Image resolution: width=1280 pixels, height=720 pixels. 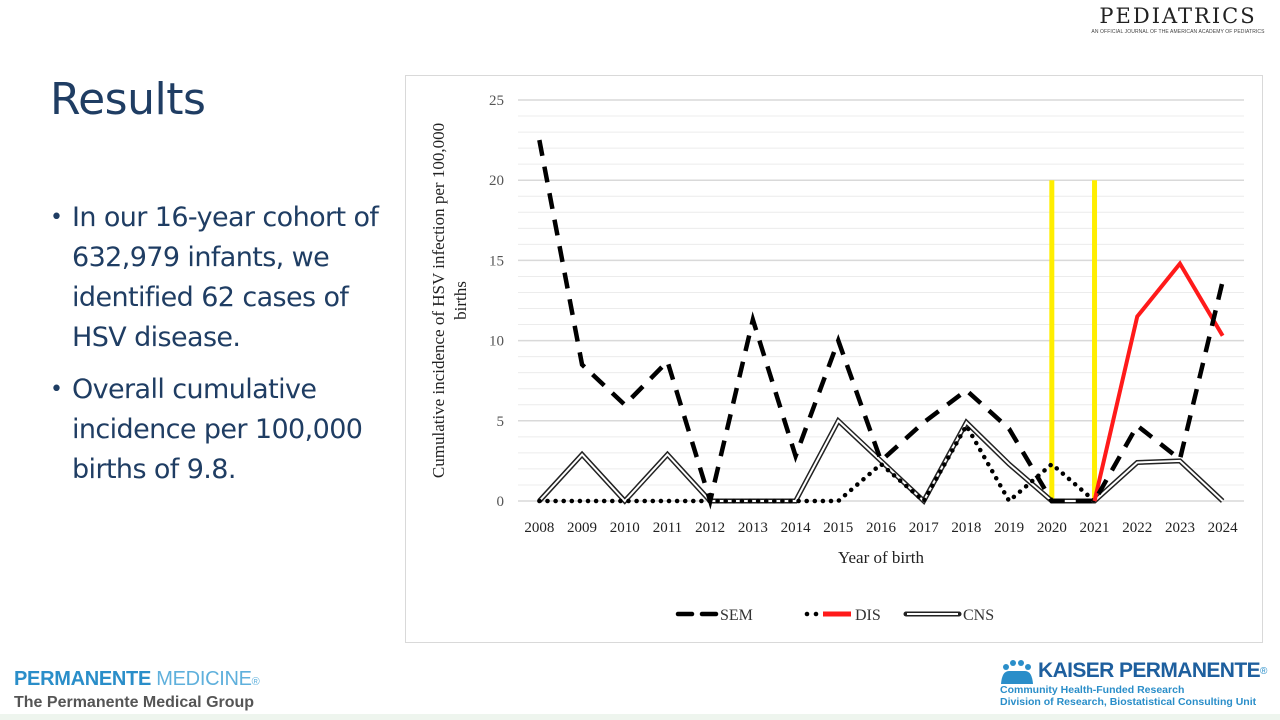 I want to click on x-tick-label: 2020, so click(x=1052, y=528).